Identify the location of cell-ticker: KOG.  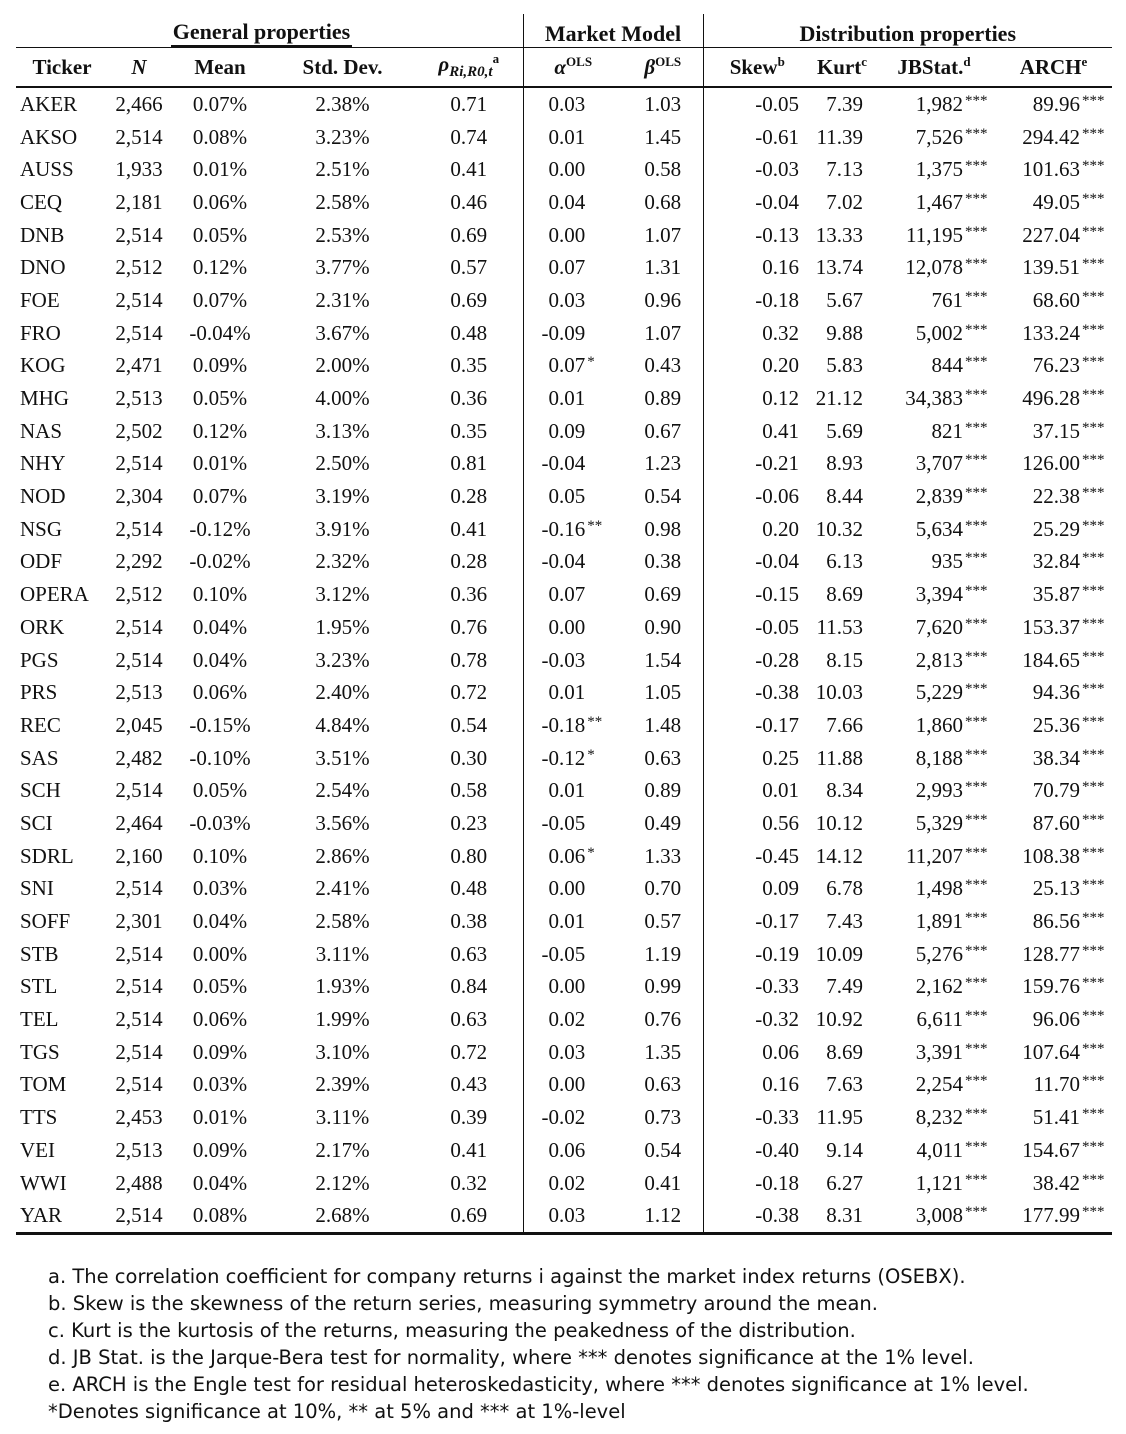
(43, 365).